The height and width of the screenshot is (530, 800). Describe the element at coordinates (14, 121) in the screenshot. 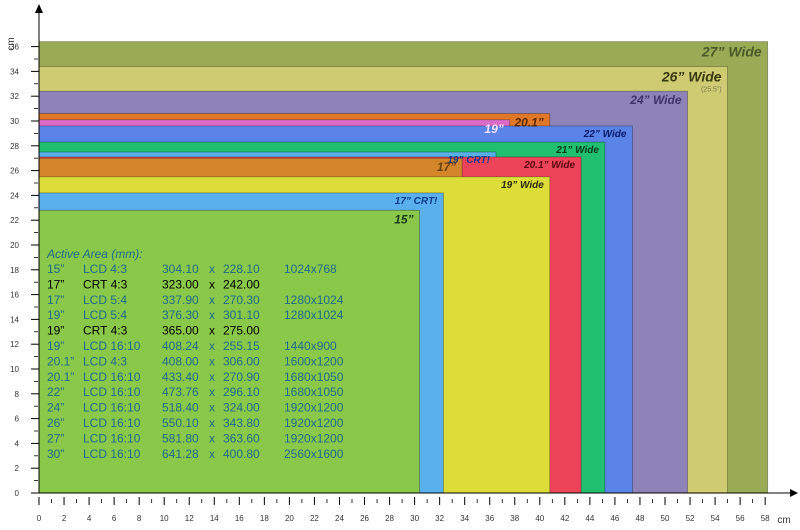

I see `y-tick-label: 30` at that location.